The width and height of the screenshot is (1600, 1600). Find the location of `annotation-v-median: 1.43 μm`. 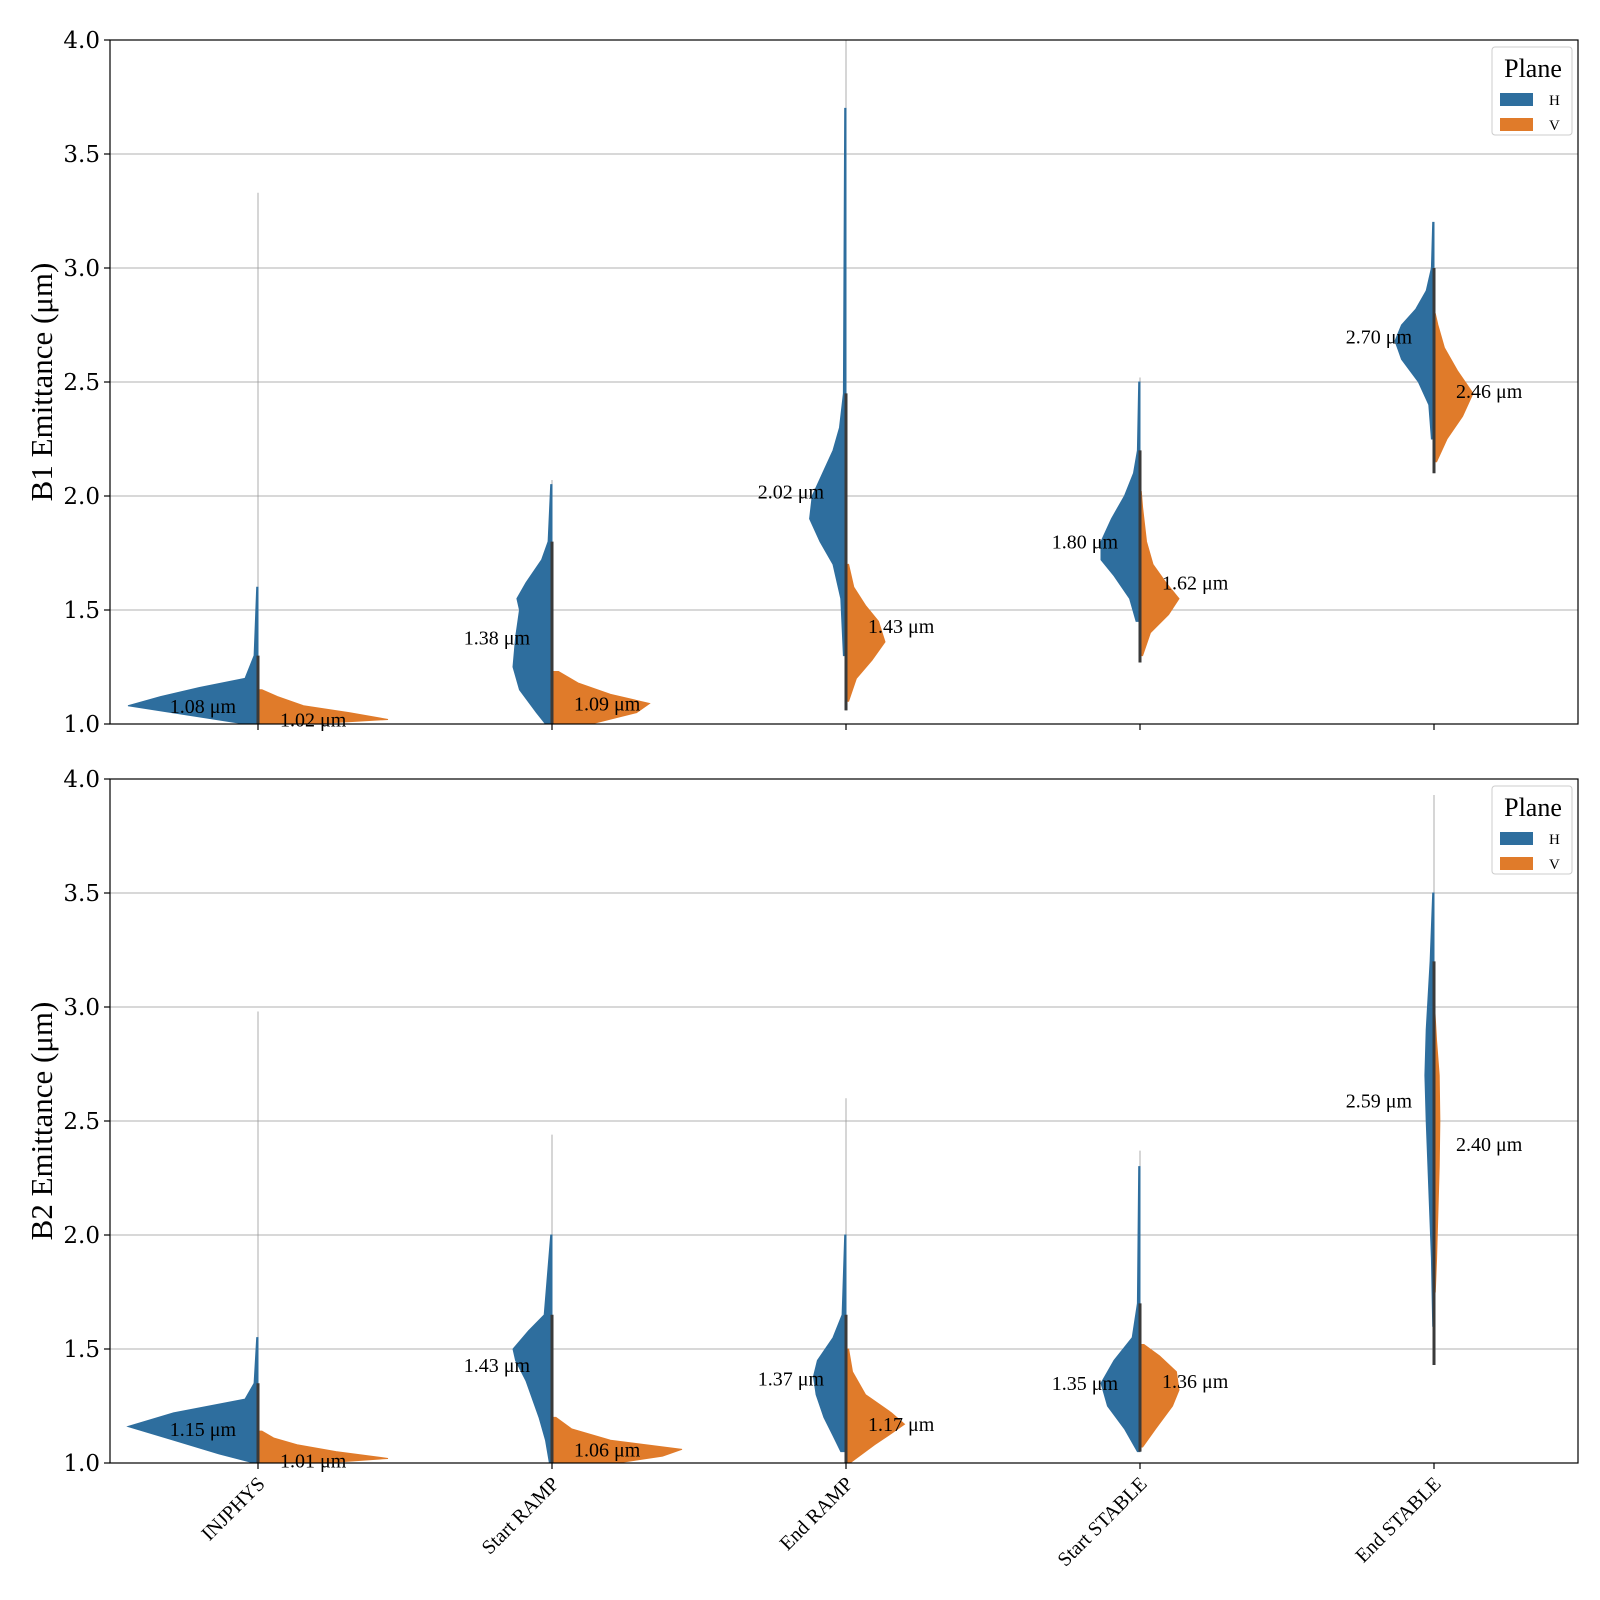

annotation-v-median: 1.43 μm is located at coordinates (901, 627).